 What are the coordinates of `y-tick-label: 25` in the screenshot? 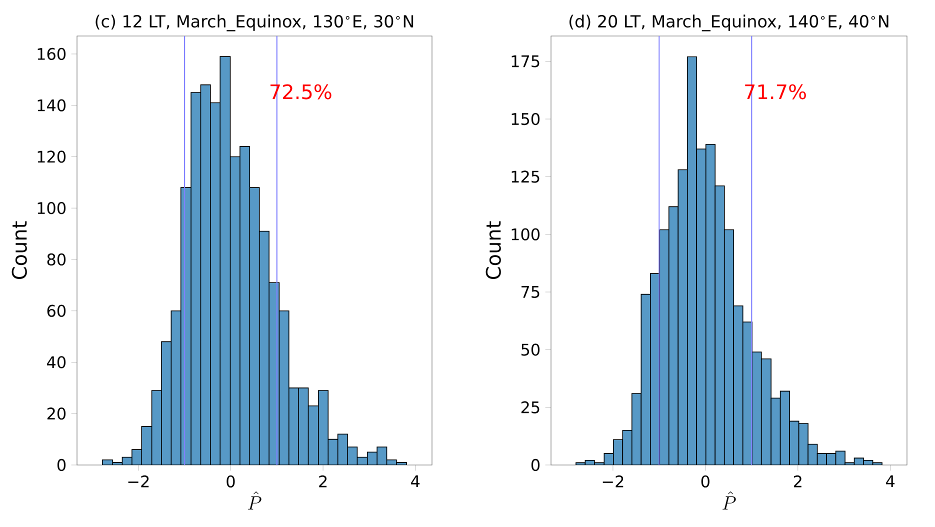 It's located at (530, 407).